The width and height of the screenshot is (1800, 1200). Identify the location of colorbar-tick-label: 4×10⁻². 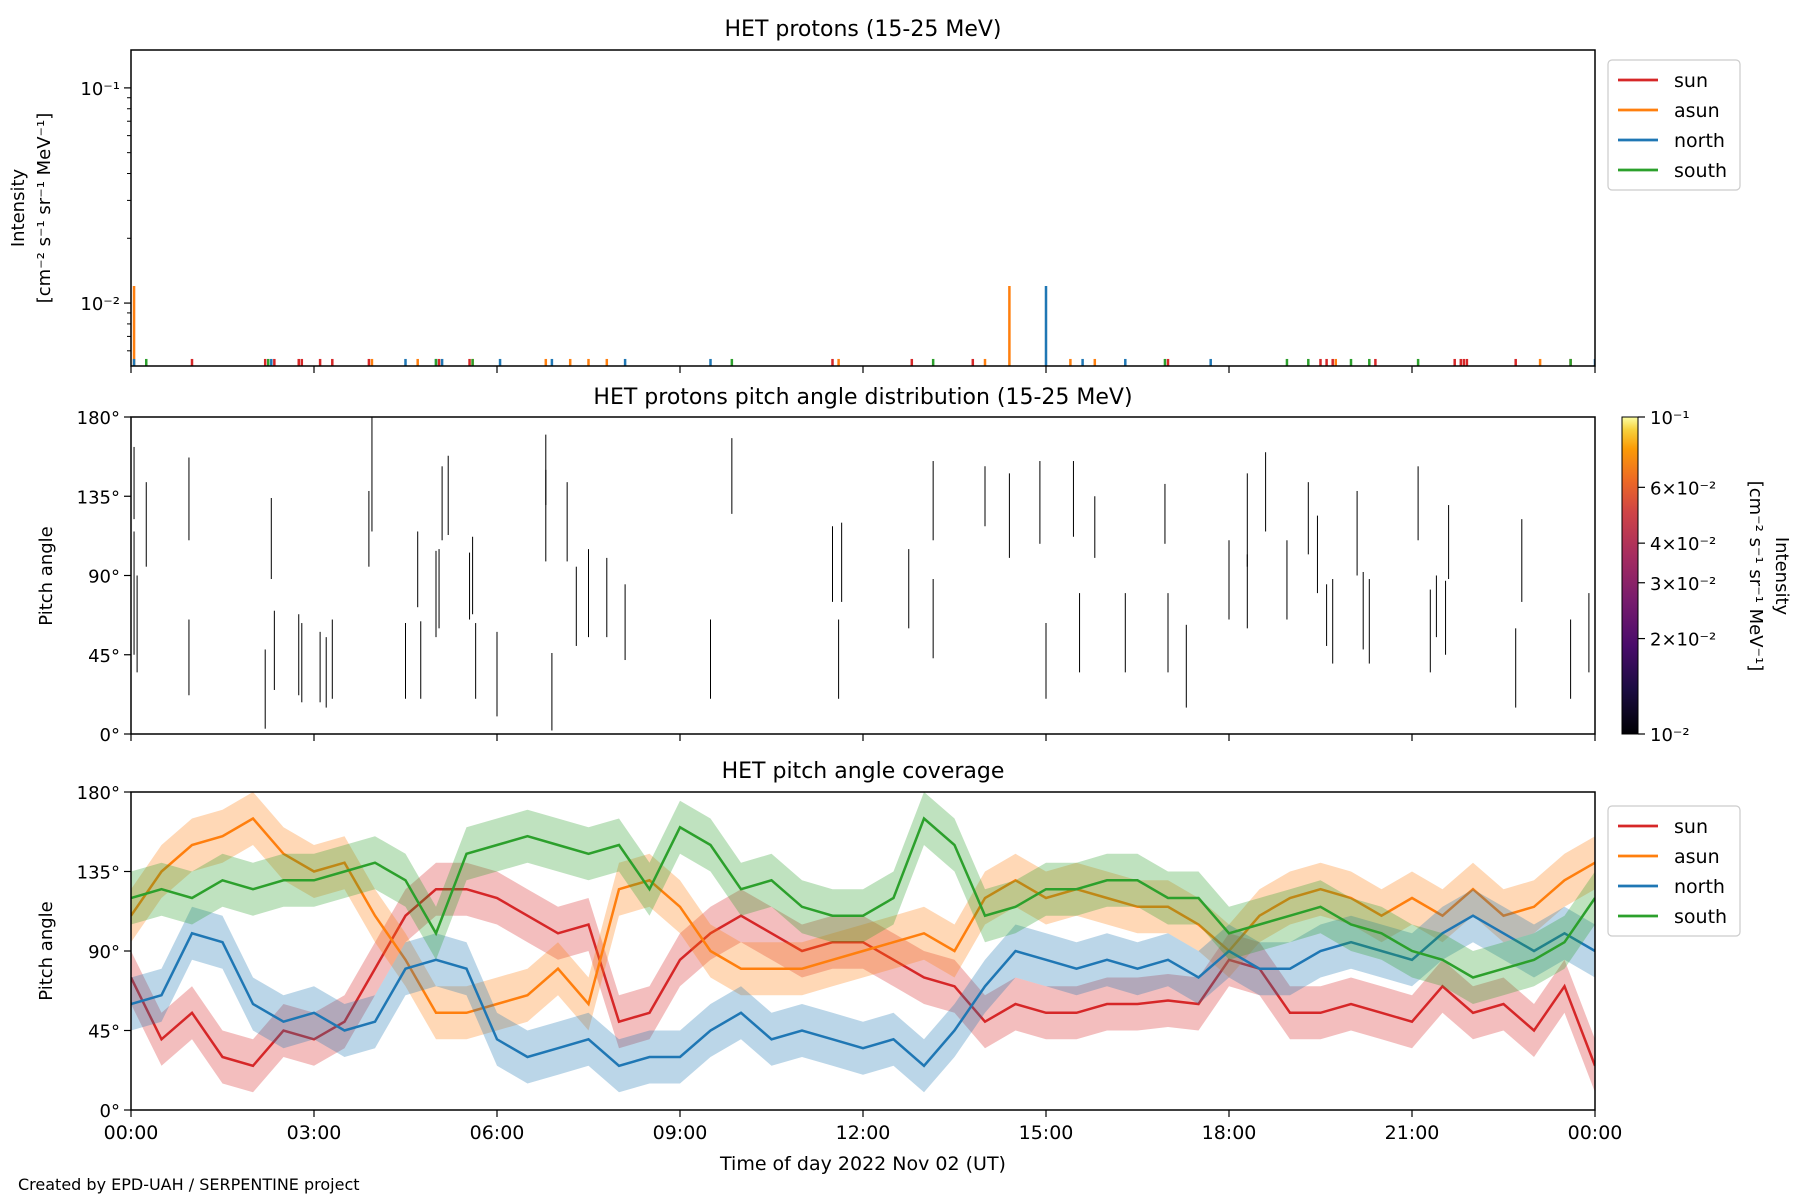
(1683, 544).